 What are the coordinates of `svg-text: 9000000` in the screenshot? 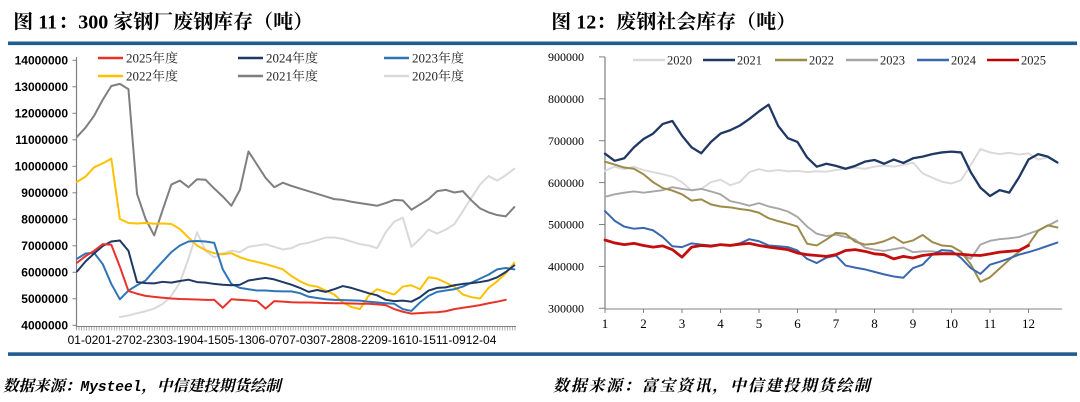 It's located at (44, 193).